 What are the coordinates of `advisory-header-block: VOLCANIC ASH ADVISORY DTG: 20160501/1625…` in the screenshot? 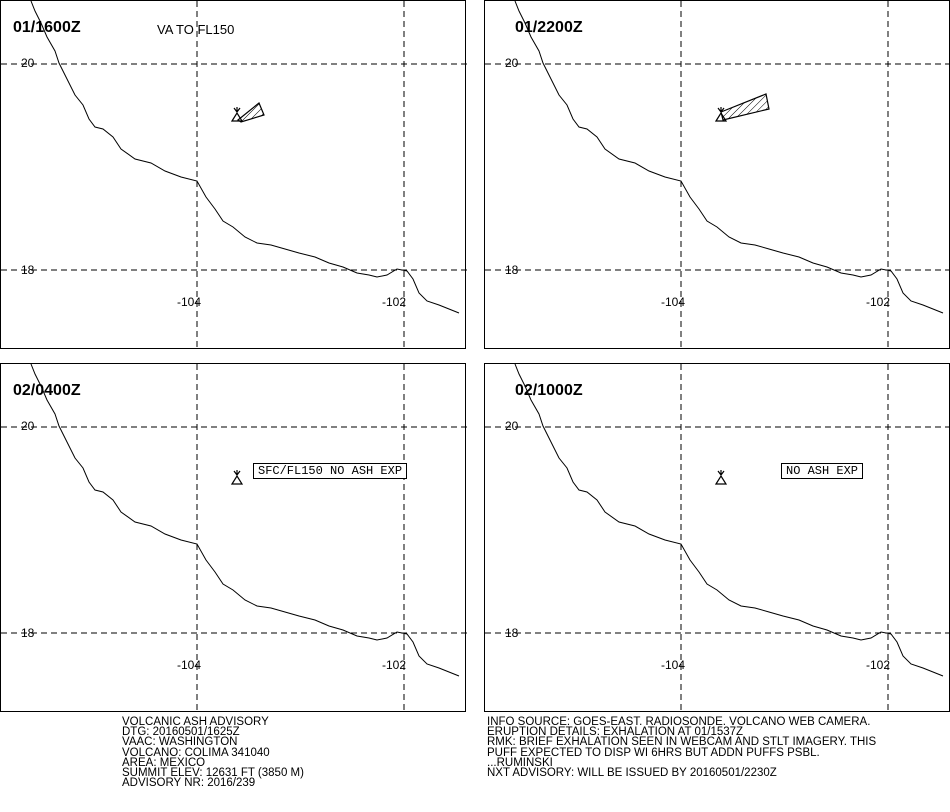 It's located at (213, 753).